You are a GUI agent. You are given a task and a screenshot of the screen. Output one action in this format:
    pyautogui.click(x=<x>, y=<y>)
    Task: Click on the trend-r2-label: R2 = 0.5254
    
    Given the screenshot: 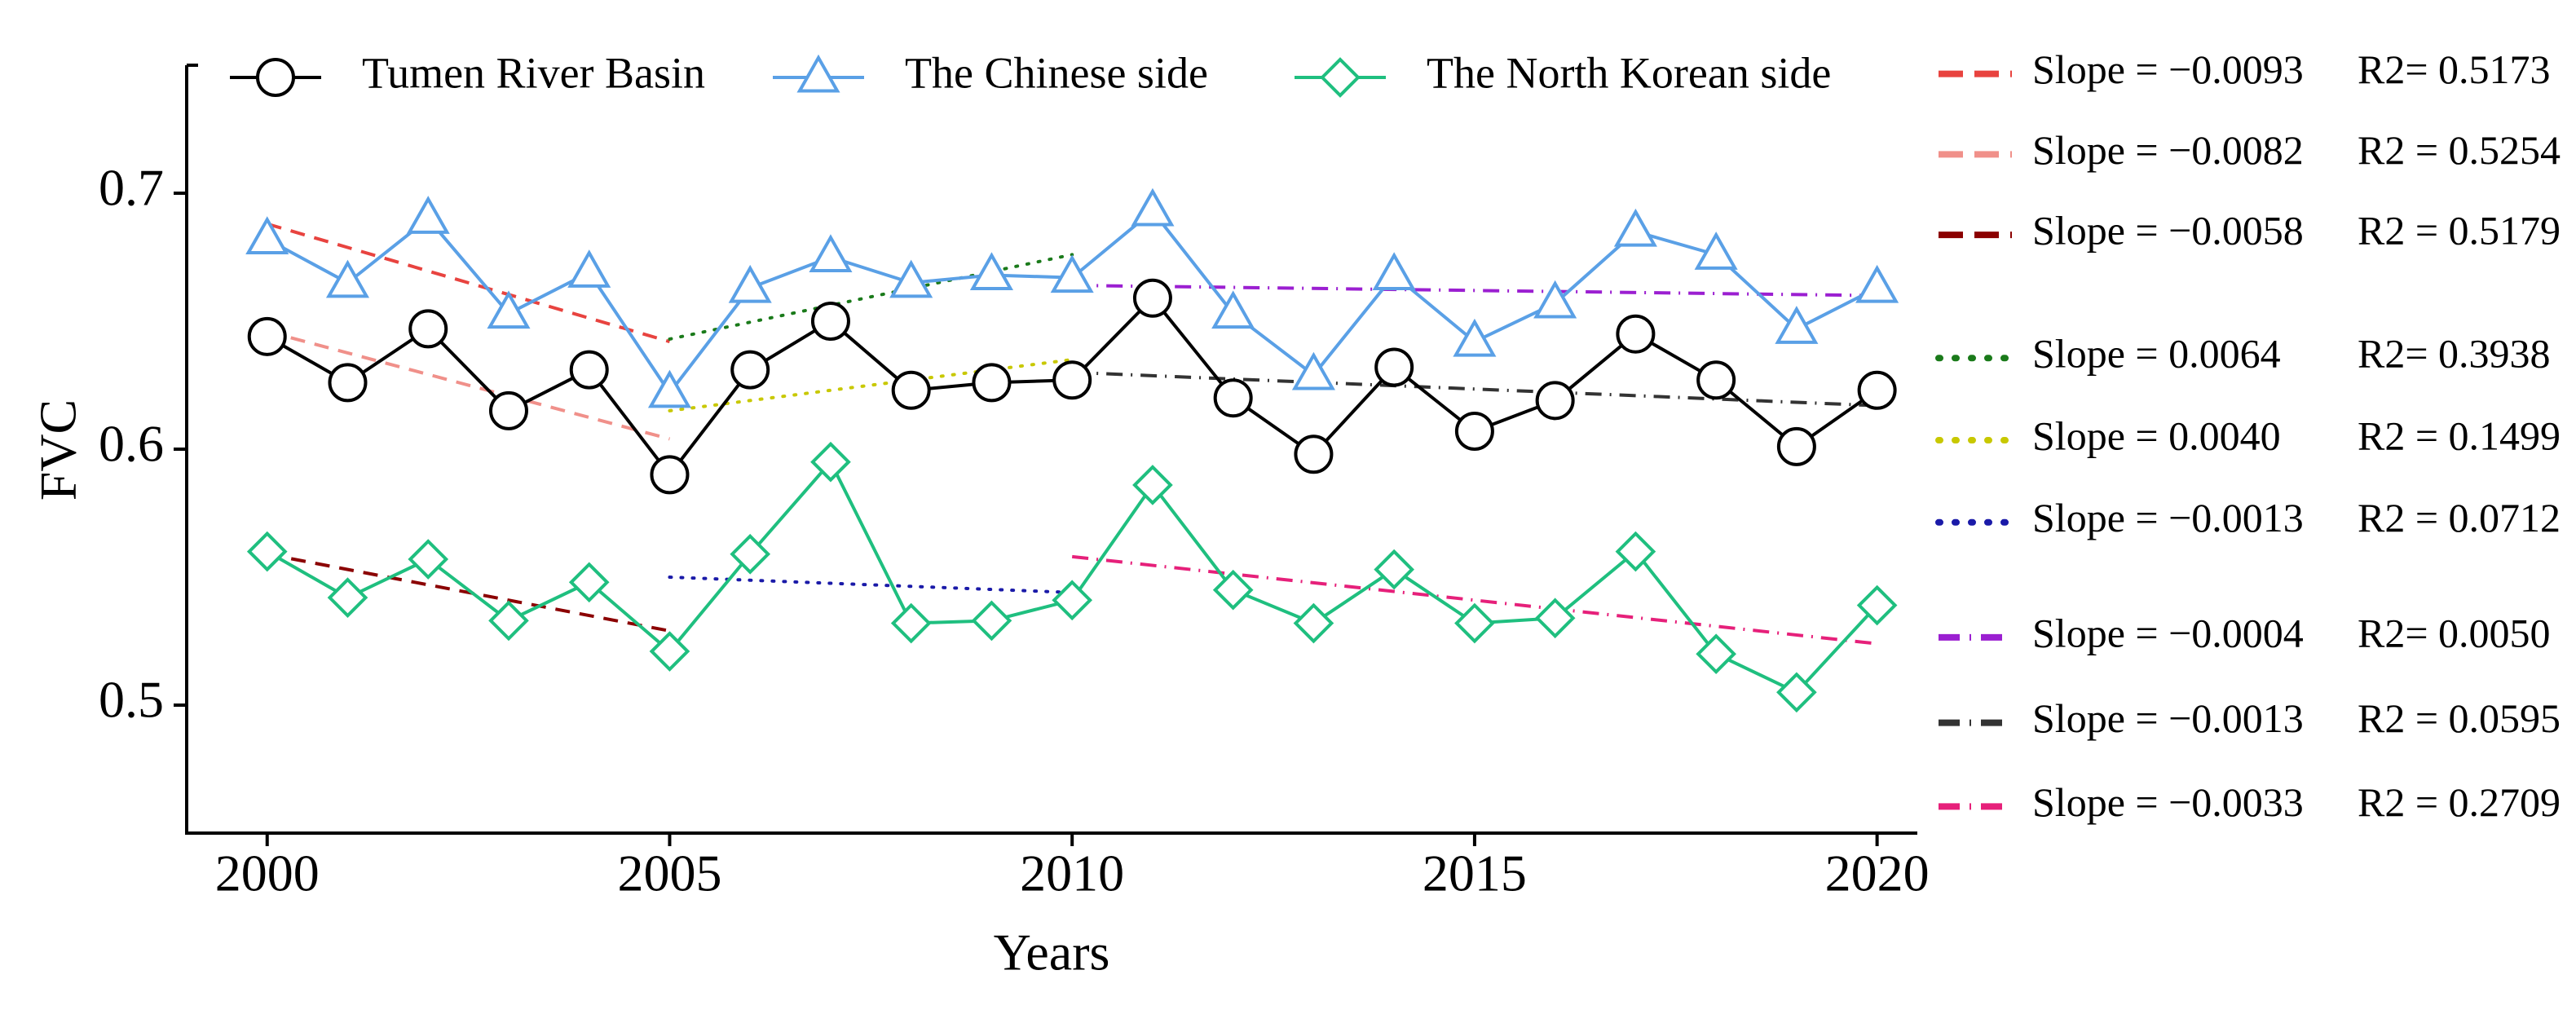 What is the action you would take?
    pyautogui.click(x=2459, y=150)
    